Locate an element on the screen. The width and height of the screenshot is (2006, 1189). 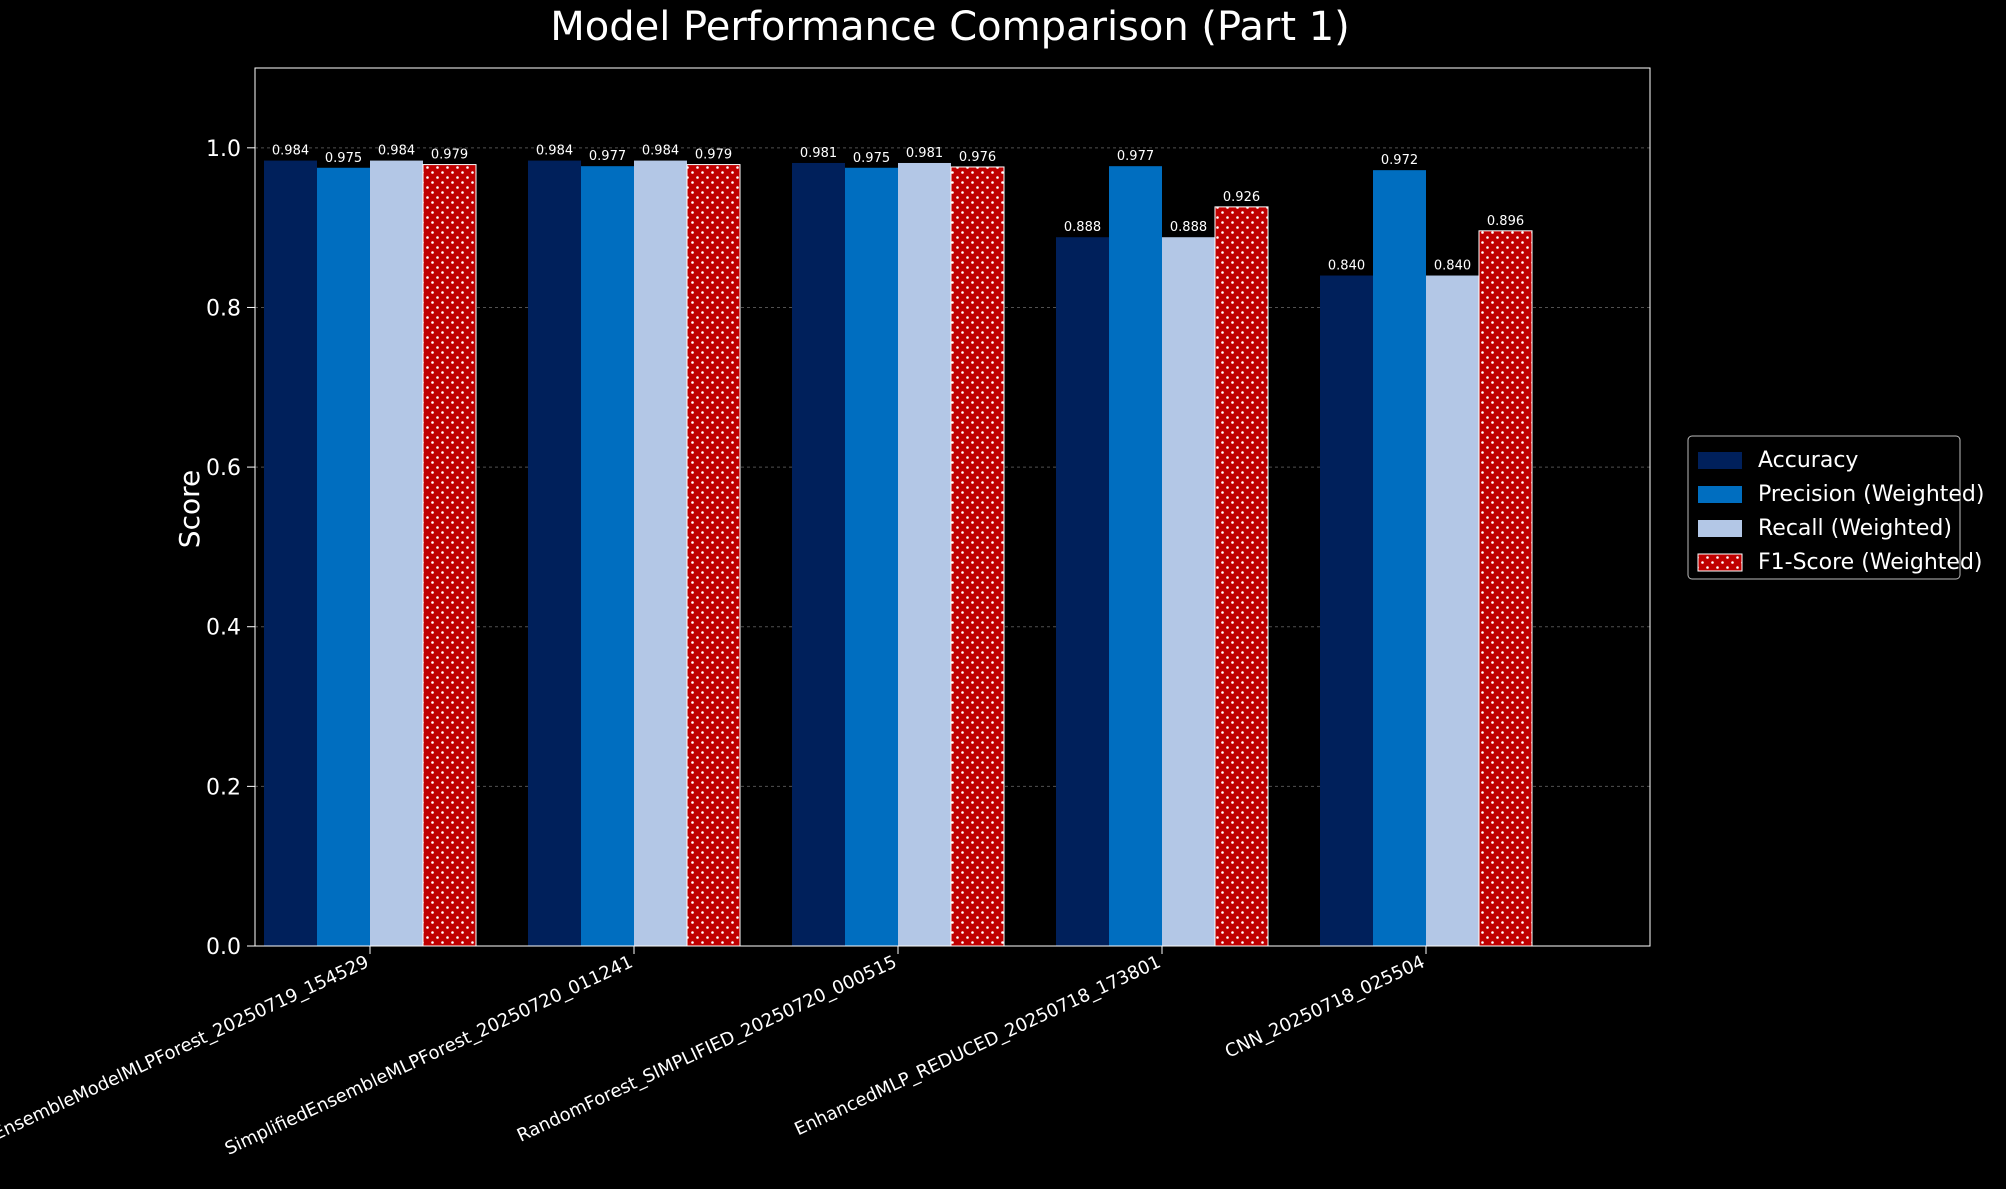
legend-label: Recall (Weighted) is located at coordinates (1855, 528).